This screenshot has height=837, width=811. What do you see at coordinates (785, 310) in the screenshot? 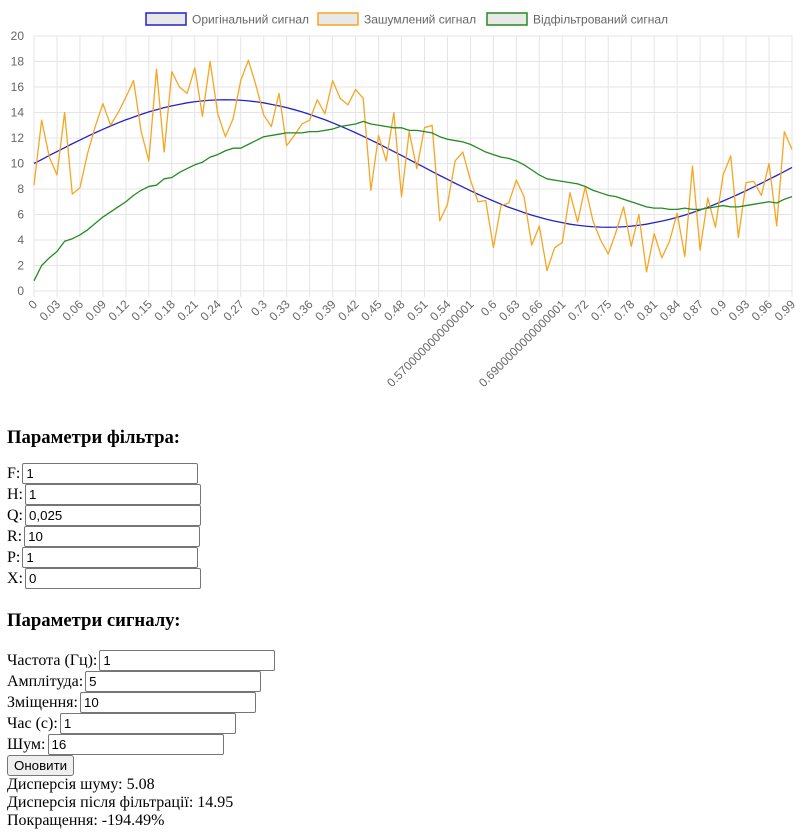
I see `x-tick-label: 0.99` at bounding box center [785, 310].